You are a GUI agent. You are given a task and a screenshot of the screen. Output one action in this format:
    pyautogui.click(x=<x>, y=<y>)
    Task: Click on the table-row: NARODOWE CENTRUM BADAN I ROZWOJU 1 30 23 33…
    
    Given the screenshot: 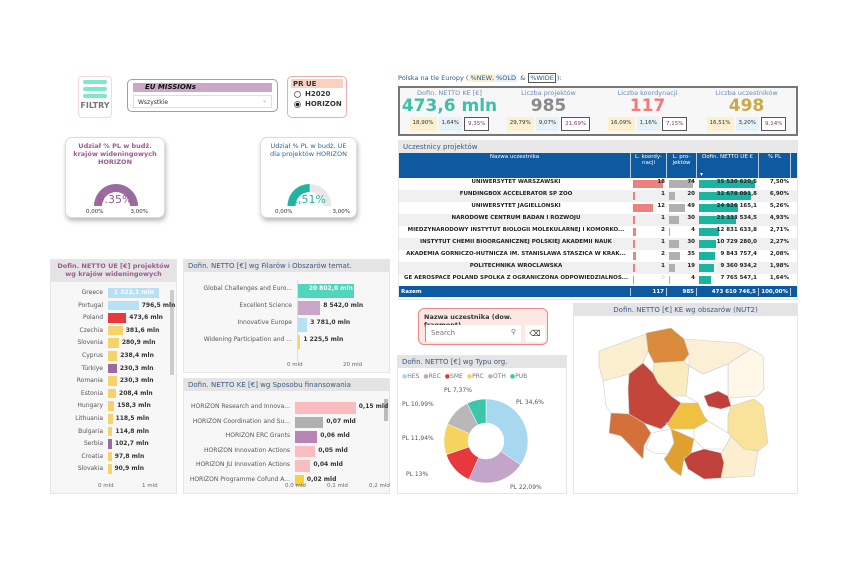 What is the action you would take?
    pyautogui.click(x=598, y=220)
    